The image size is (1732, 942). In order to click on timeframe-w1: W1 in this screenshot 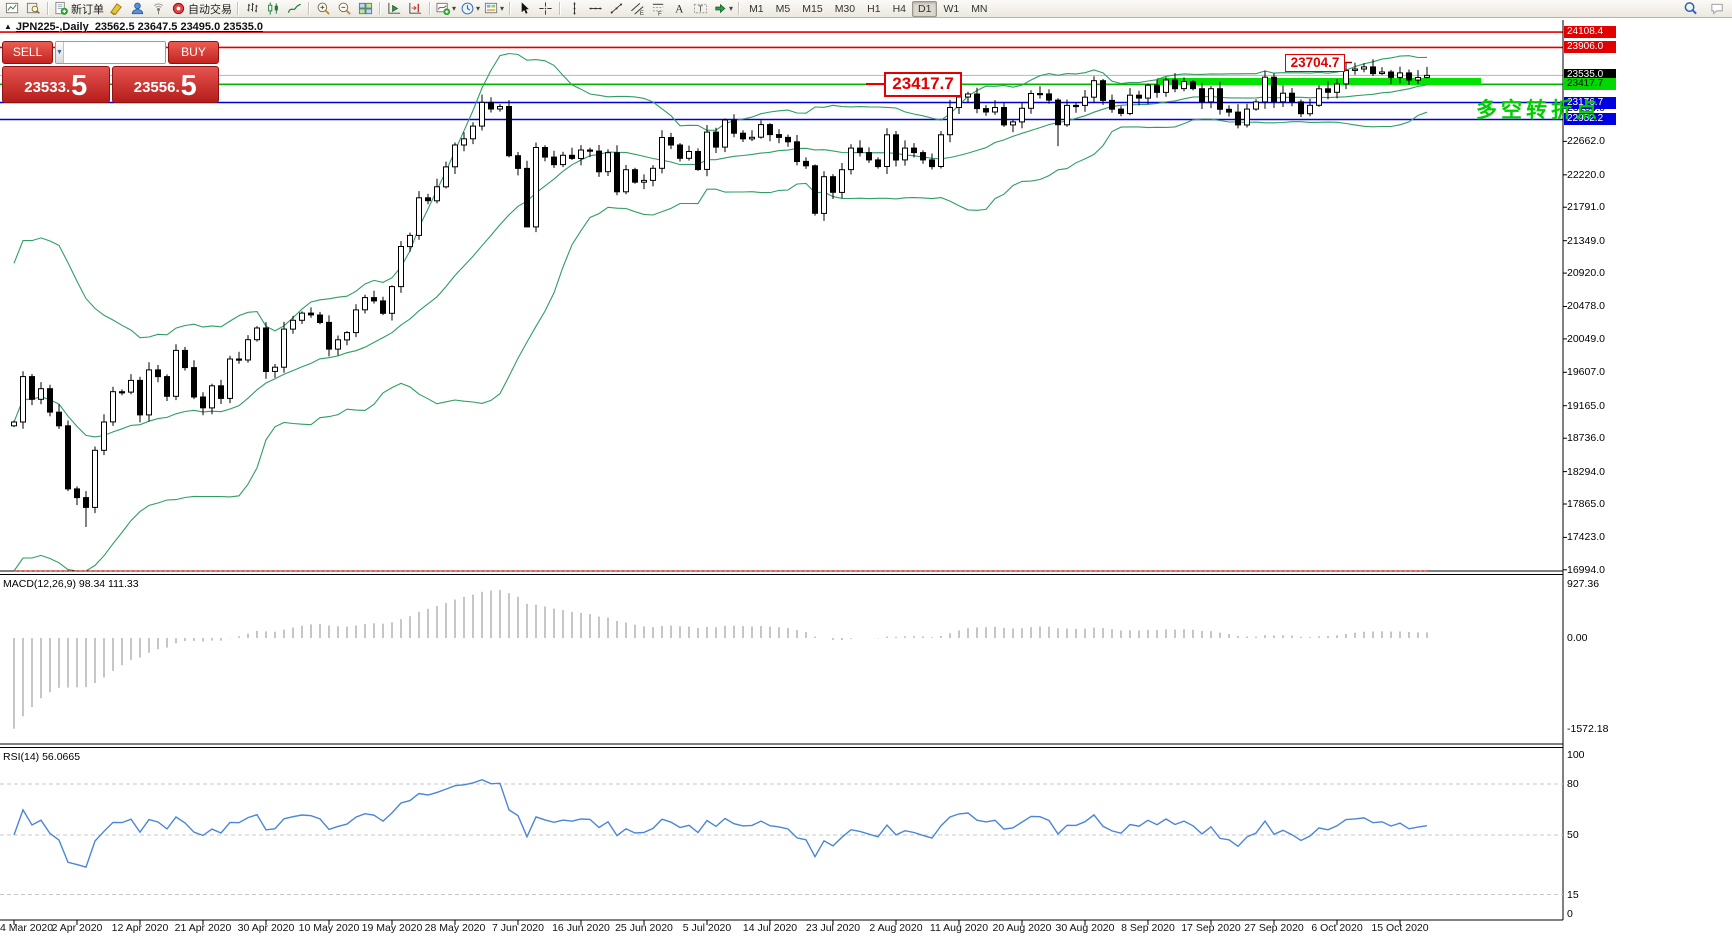, I will do `click(951, 8)`.